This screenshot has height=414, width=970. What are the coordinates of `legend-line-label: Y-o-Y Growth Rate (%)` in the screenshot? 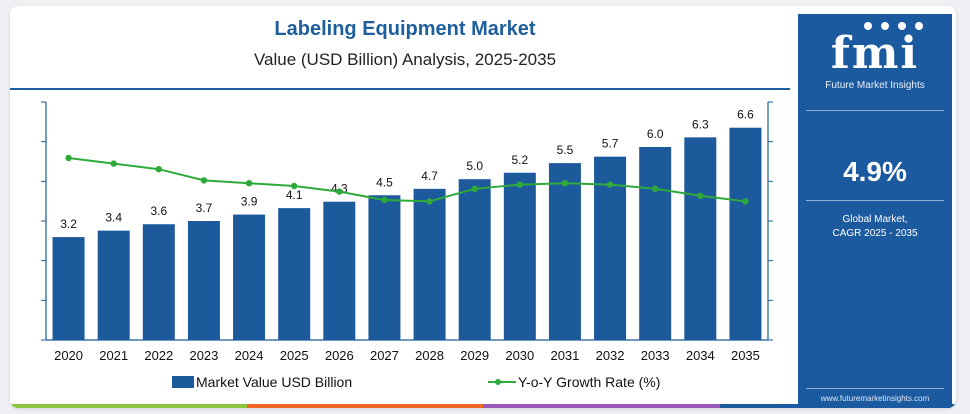 It's located at (589, 382).